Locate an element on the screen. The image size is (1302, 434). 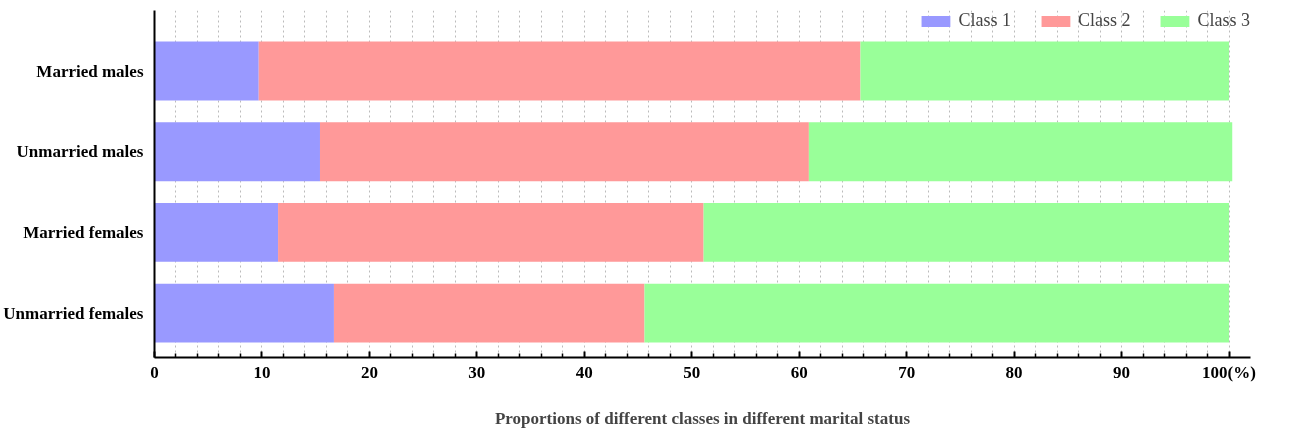
x-tick-label: 0 is located at coordinates (154, 372).